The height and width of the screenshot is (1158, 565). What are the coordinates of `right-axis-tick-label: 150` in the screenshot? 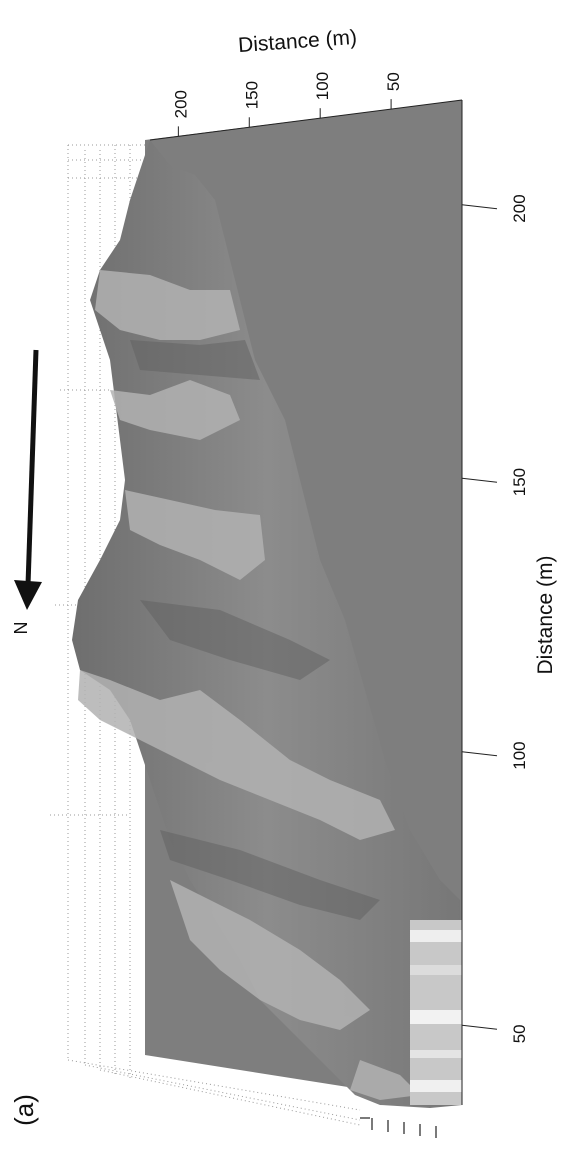 It's located at (519, 482).